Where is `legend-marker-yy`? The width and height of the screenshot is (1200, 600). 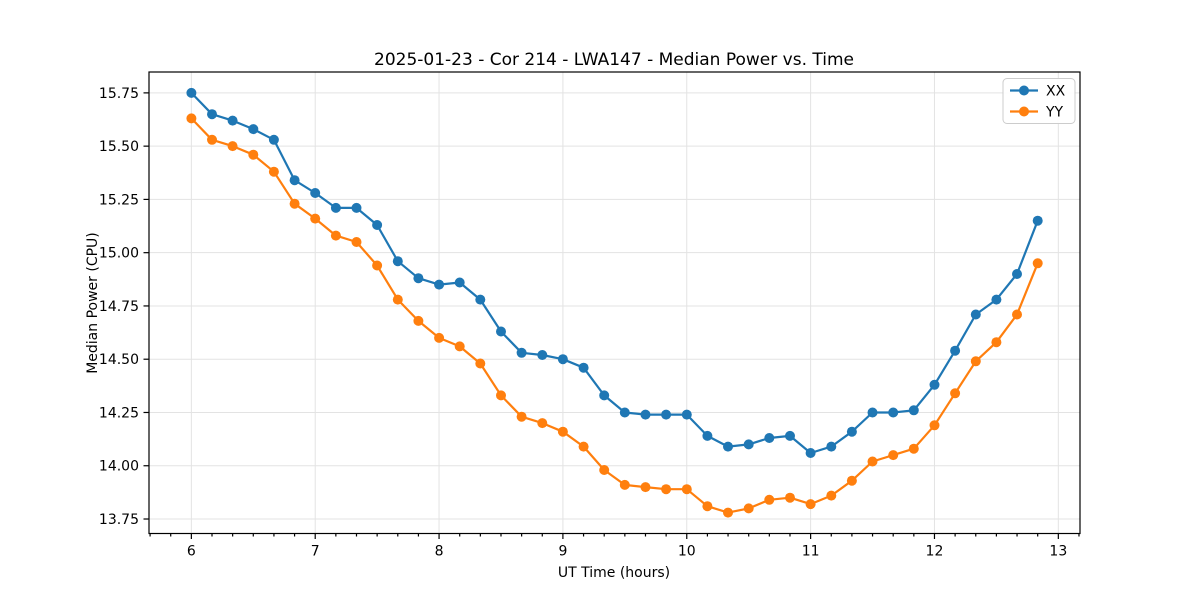
legend-marker-yy is located at coordinates (1024, 111).